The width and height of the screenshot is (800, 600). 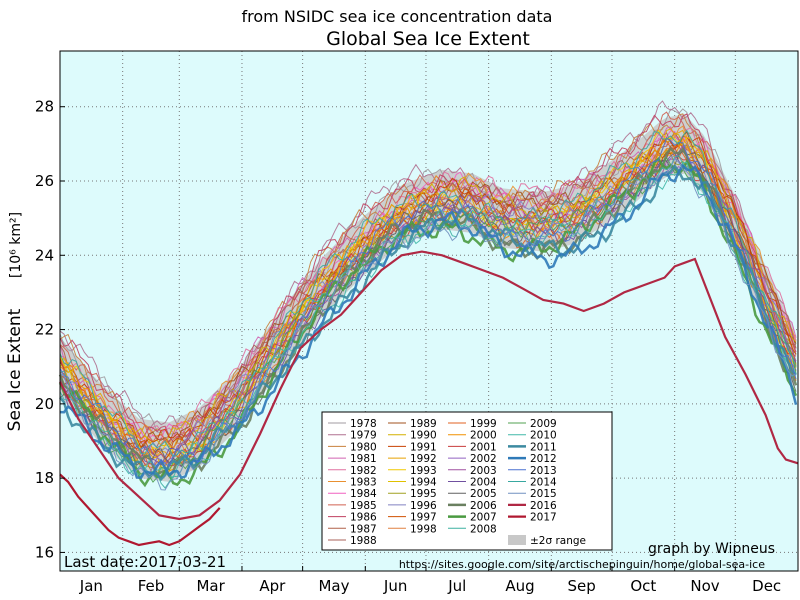 I want to click on legend-label-2012: 2012, so click(x=543, y=459).